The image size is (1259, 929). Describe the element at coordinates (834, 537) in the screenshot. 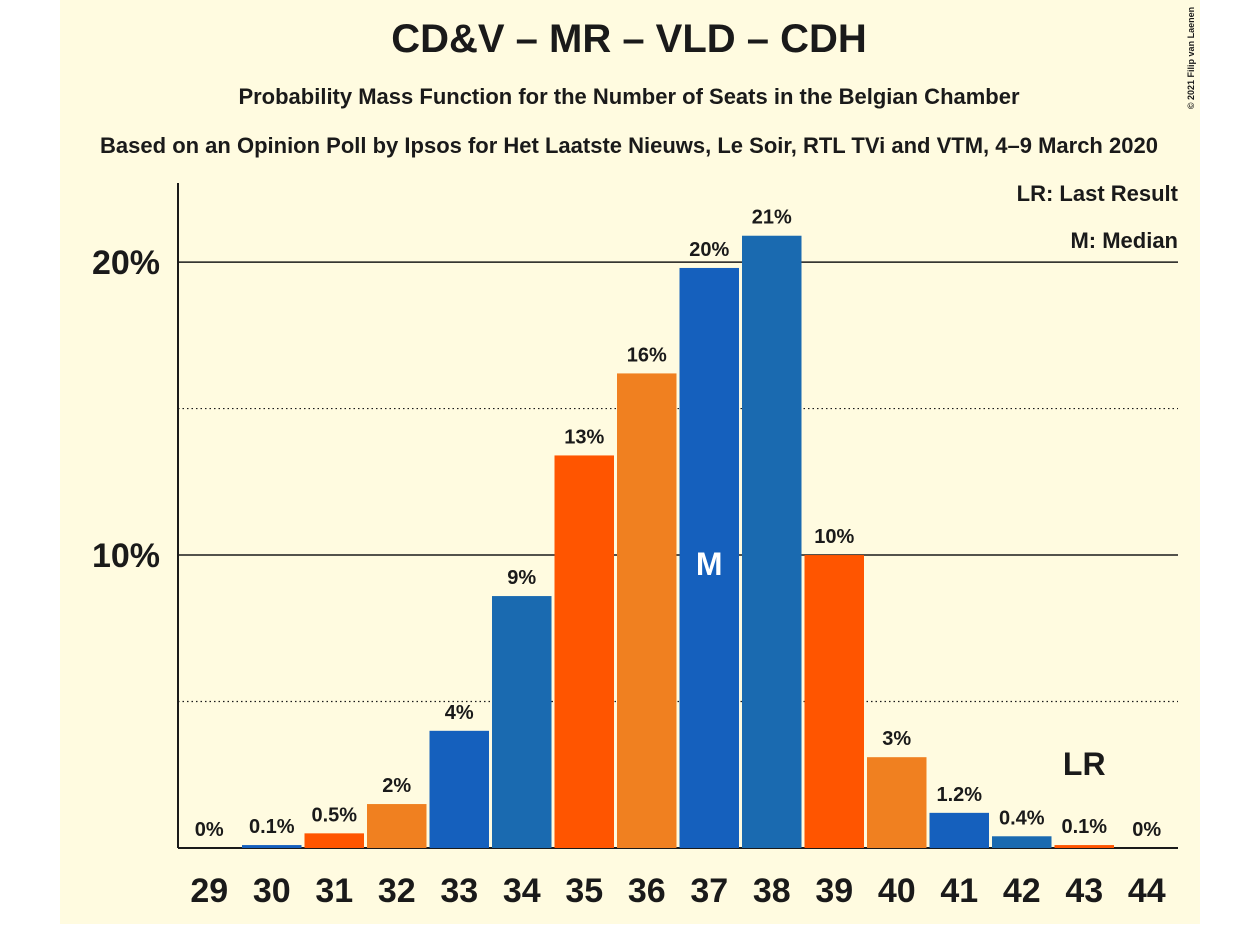

I see `value-label: 10%` at that location.